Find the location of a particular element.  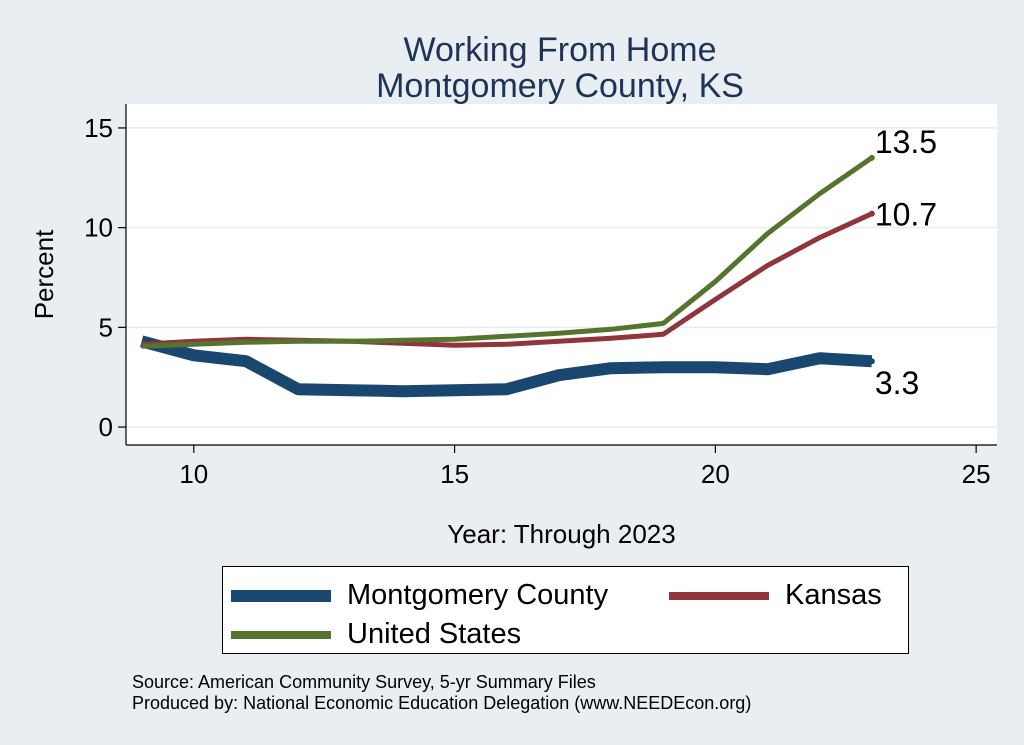

legend-item-united-states: United States is located at coordinates (376, 634).